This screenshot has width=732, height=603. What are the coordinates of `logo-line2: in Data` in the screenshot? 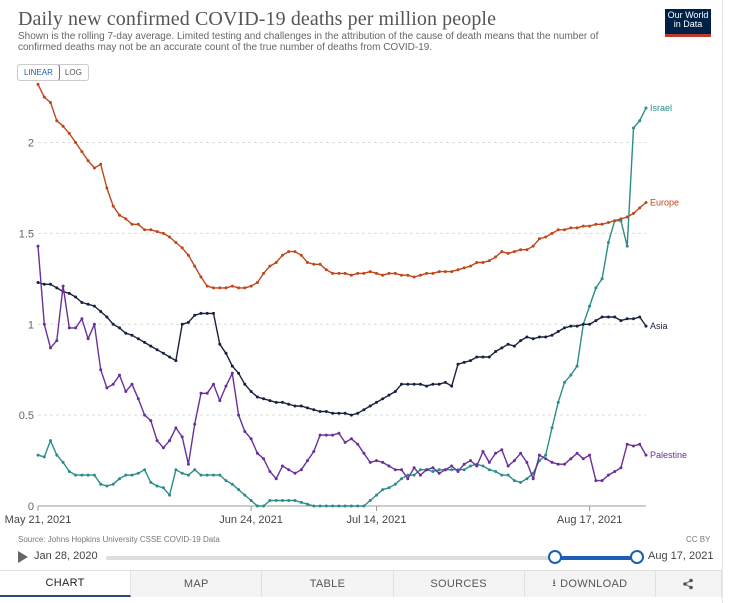 It's located at (688, 24).